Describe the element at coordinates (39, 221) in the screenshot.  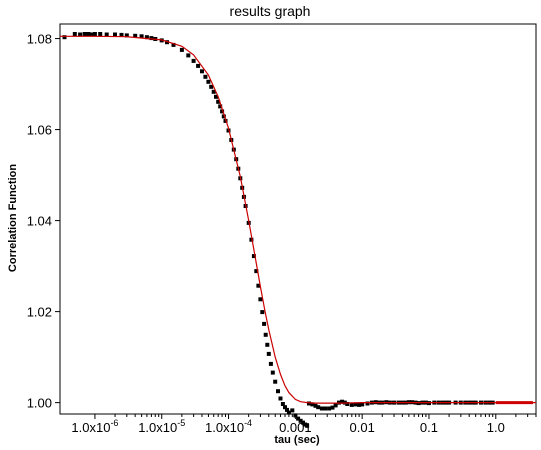
I see `y-tick-label: 1.04` at that location.